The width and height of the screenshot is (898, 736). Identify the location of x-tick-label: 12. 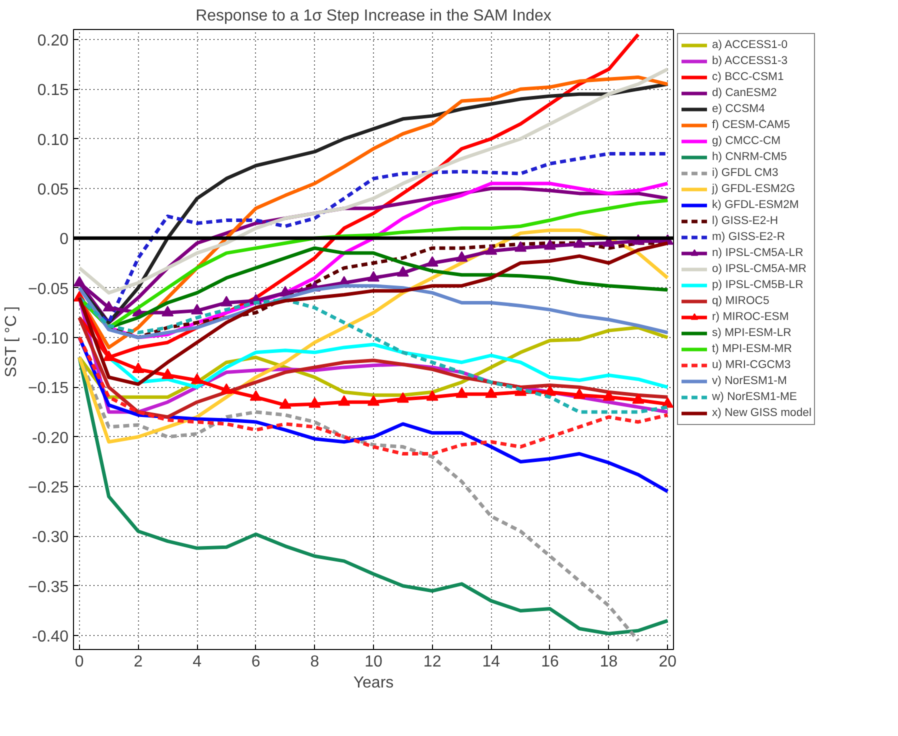
(432, 662).